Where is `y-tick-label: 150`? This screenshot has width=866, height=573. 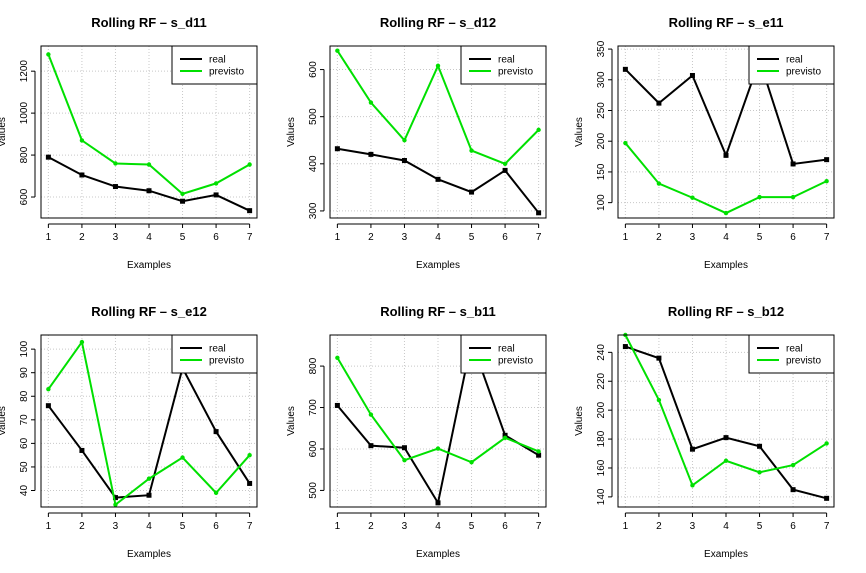 y-tick-label: 150 is located at coordinates (601, 171).